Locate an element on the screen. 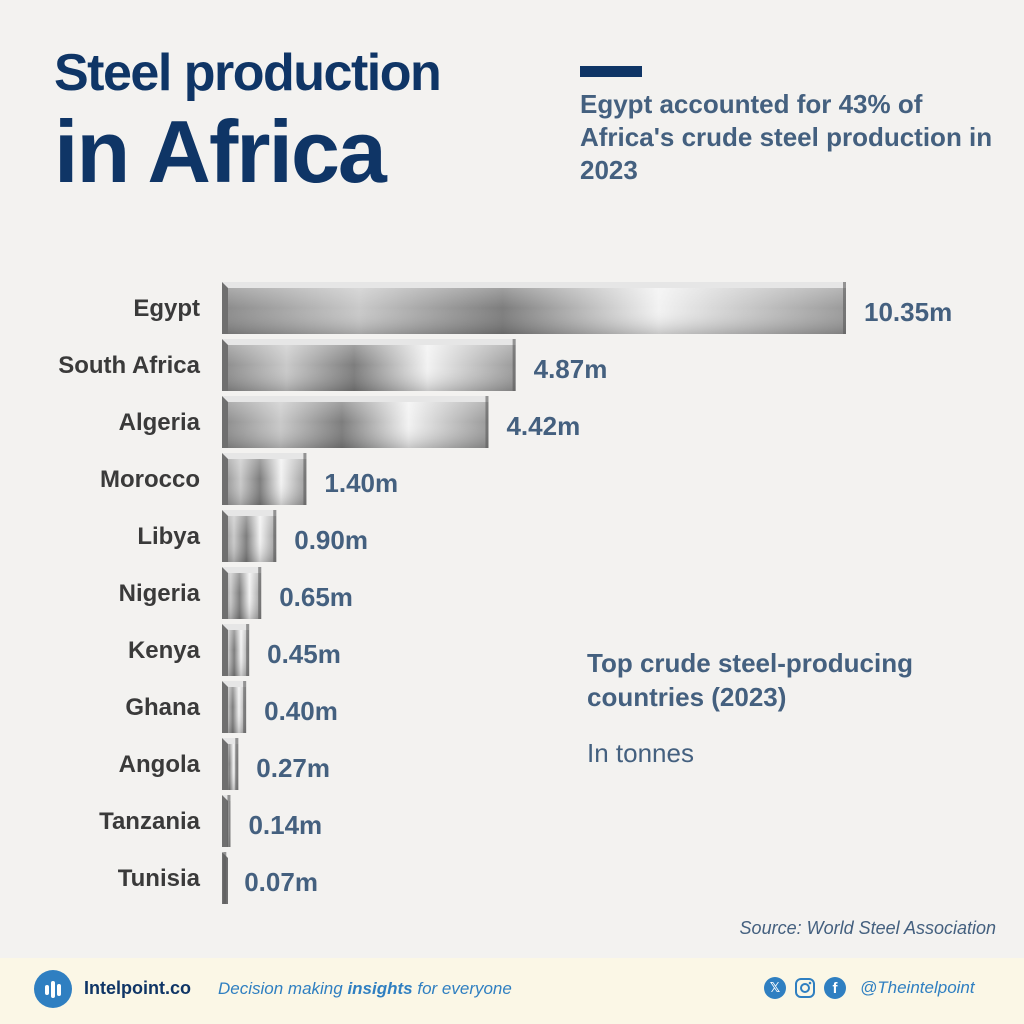  category-label: Nigeria is located at coordinates (160, 593).